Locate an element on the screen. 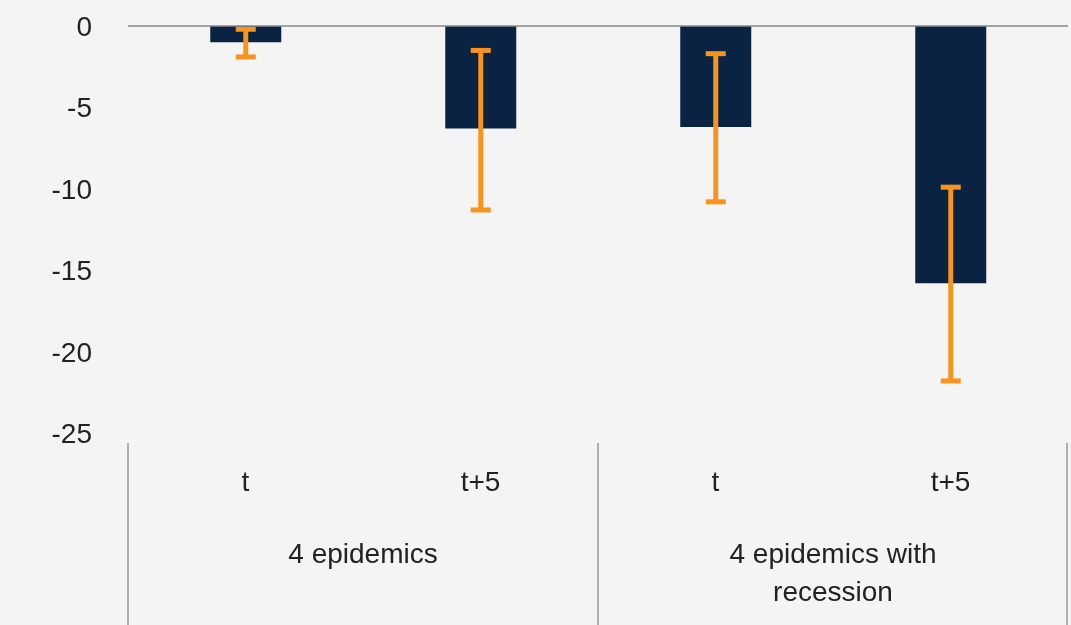 This screenshot has width=1071, height=625. y-tick-label: -20 is located at coordinates (71, 352).